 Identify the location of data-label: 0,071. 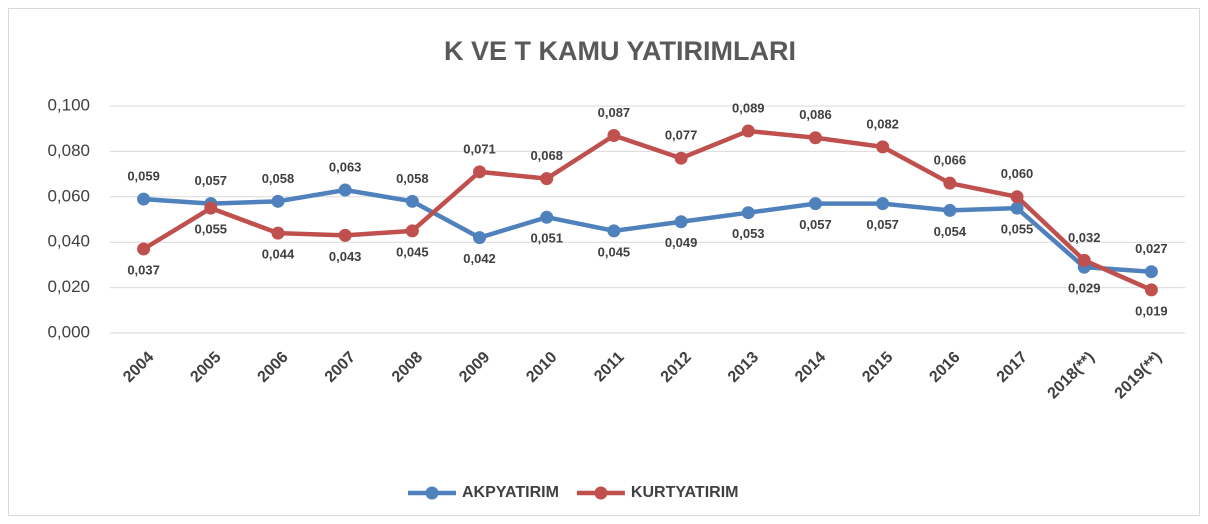
(479, 148).